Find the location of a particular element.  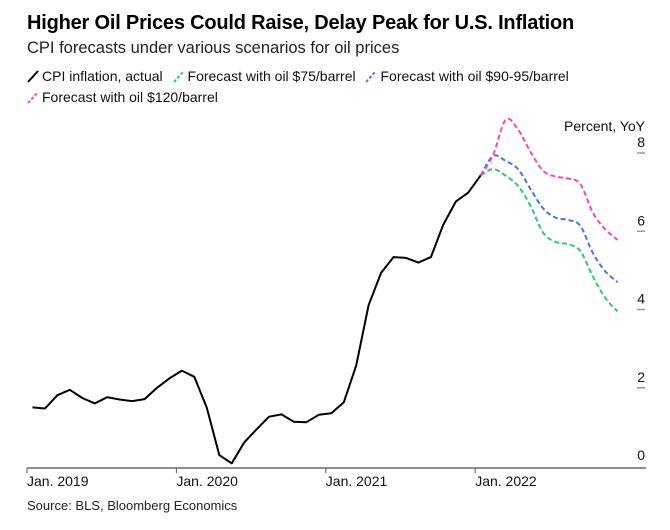

legend-swatch-75-icon is located at coordinates (178, 76).